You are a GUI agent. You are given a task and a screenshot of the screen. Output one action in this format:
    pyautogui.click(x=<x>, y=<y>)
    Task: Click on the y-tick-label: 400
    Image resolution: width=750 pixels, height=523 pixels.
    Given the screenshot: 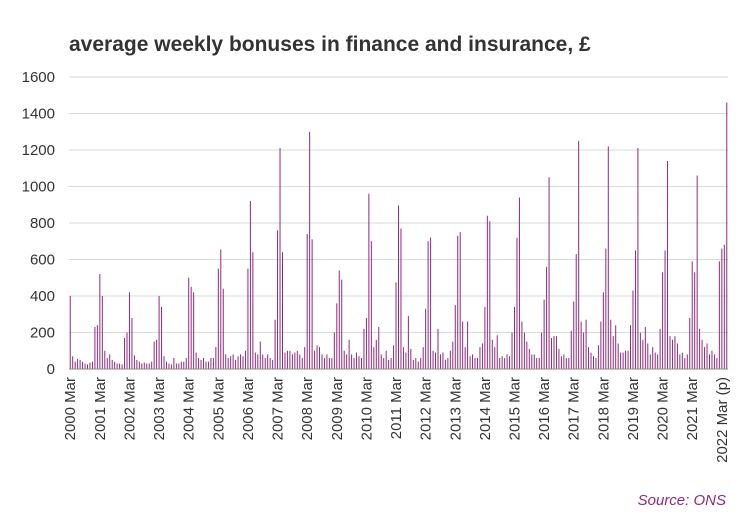 What is the action you would take?
    pyautogui.click(x=42, y=296)
    